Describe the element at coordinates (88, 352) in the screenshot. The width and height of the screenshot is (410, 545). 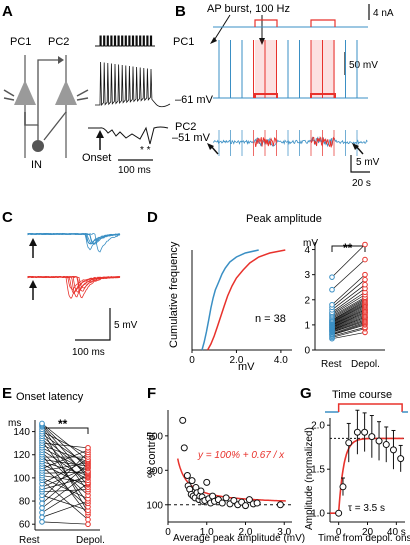
I see `c-scale-ms: 100 ms` at that location.